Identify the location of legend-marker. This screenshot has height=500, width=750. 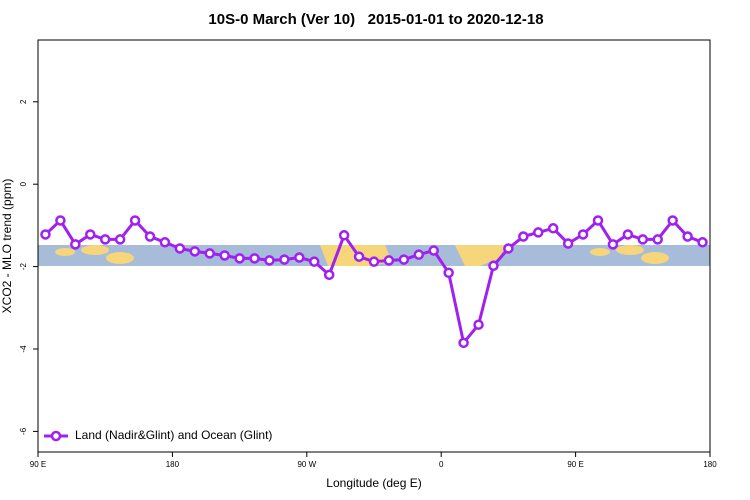
(56, 436).